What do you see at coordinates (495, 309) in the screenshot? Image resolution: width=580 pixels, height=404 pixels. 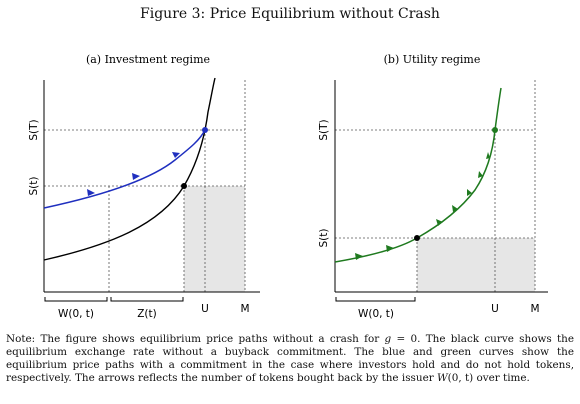 I see `panel-b-label-U: U` at bounding box center [495, 309].